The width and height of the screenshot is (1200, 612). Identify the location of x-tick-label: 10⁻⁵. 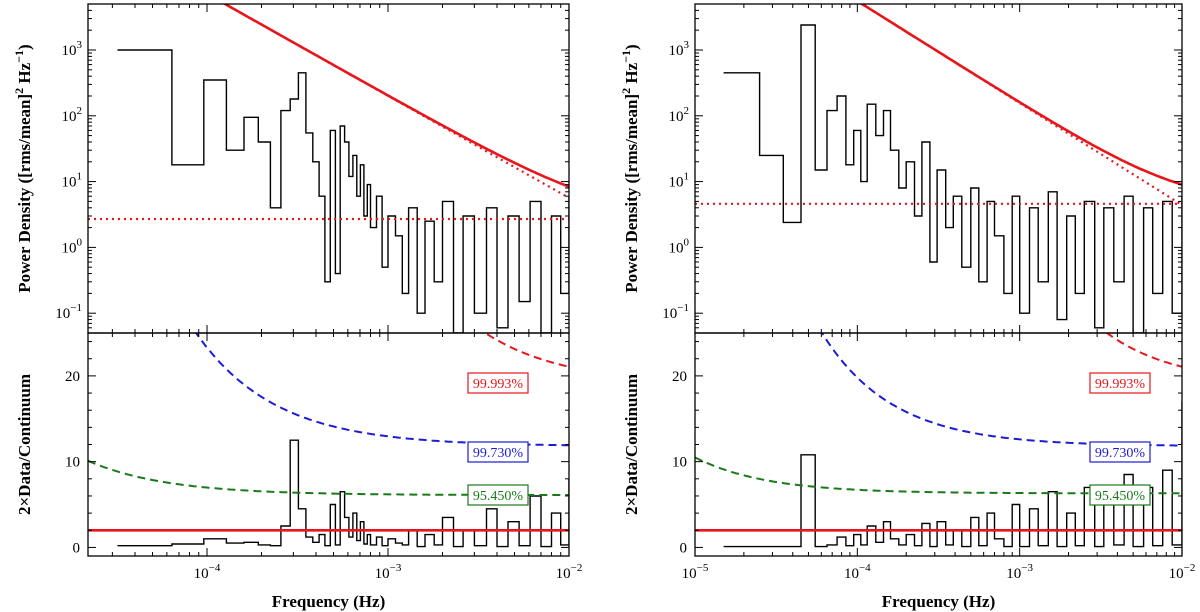
(695, 572).